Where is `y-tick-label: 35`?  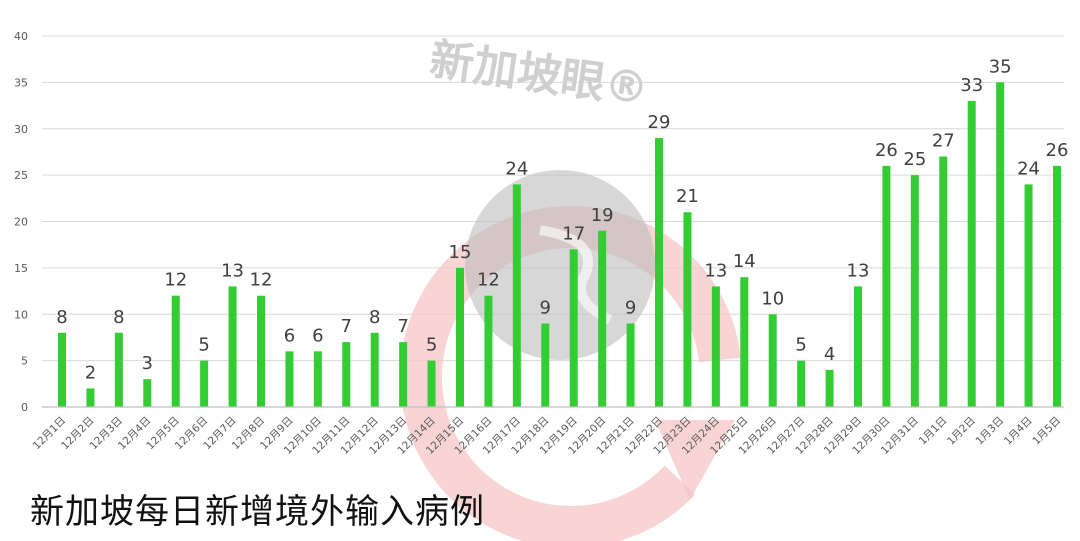 y-tick-label: 35 is located at coordinates (21, 82).